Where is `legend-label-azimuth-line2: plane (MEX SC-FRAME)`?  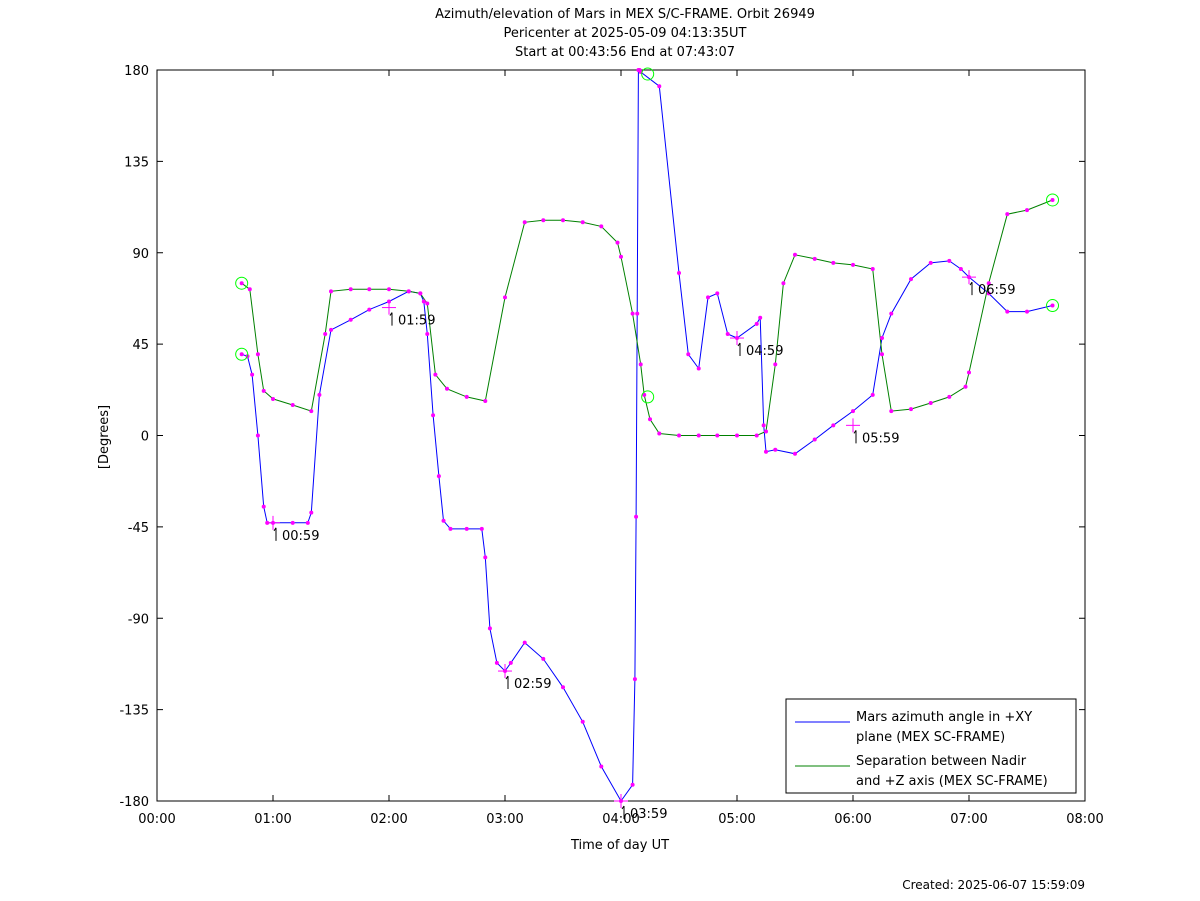
legend-label-azimuth-line2: plane (MEX SC-FRAME) is located at coordinates (930, 737).